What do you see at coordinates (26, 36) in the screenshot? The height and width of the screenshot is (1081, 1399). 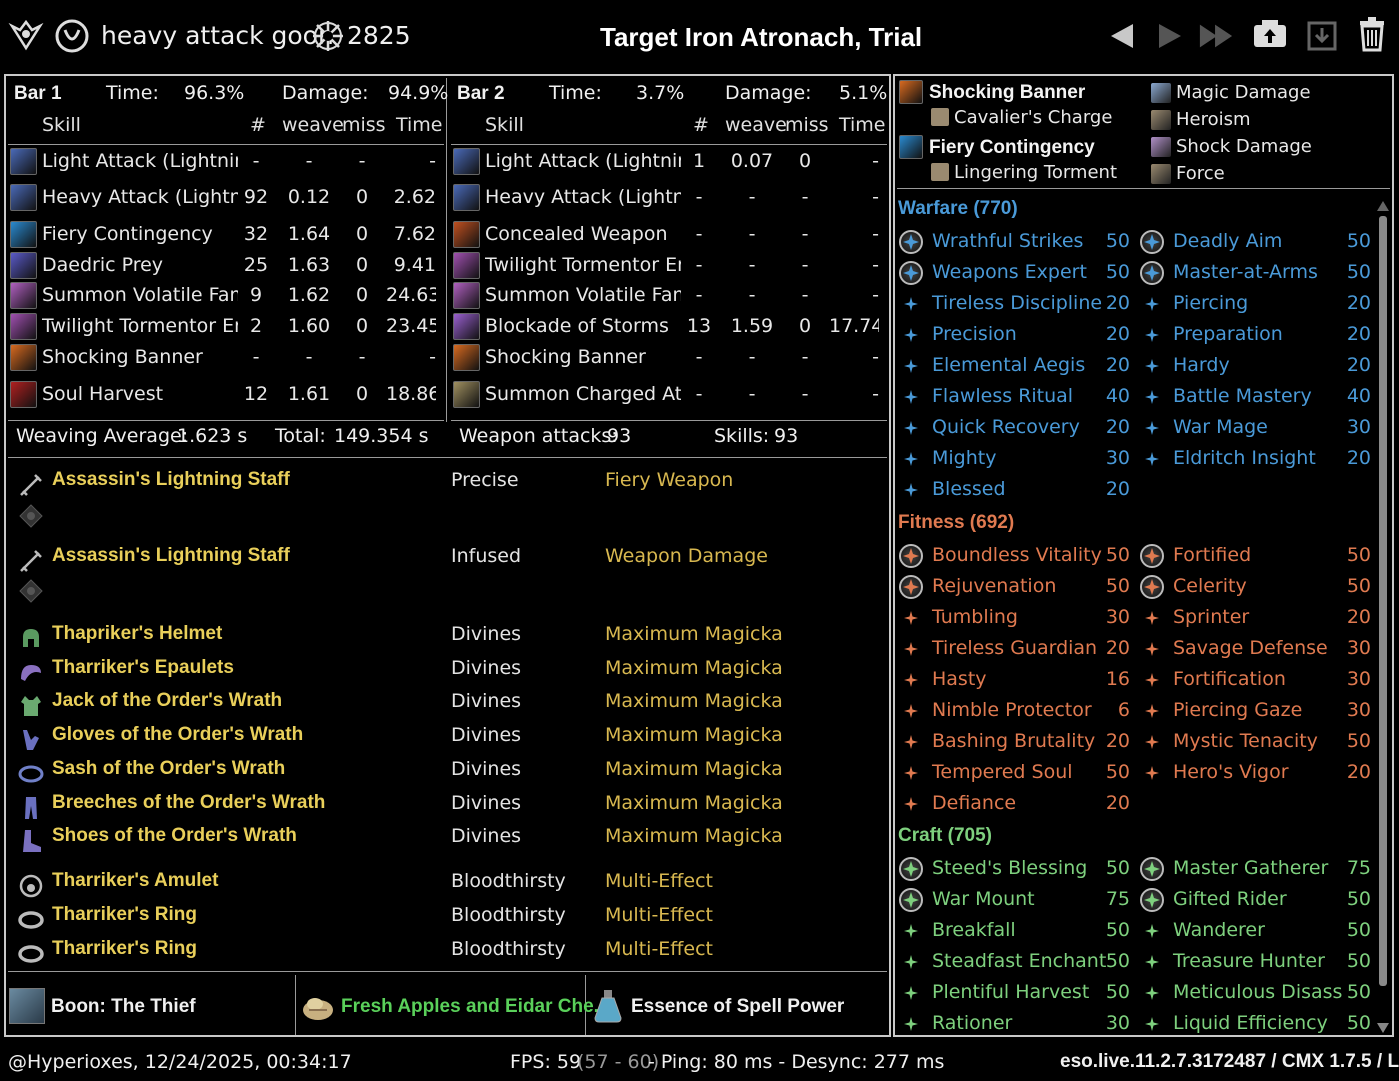 I see `alliance-emblem-icon` at bounding box center [26, 36].